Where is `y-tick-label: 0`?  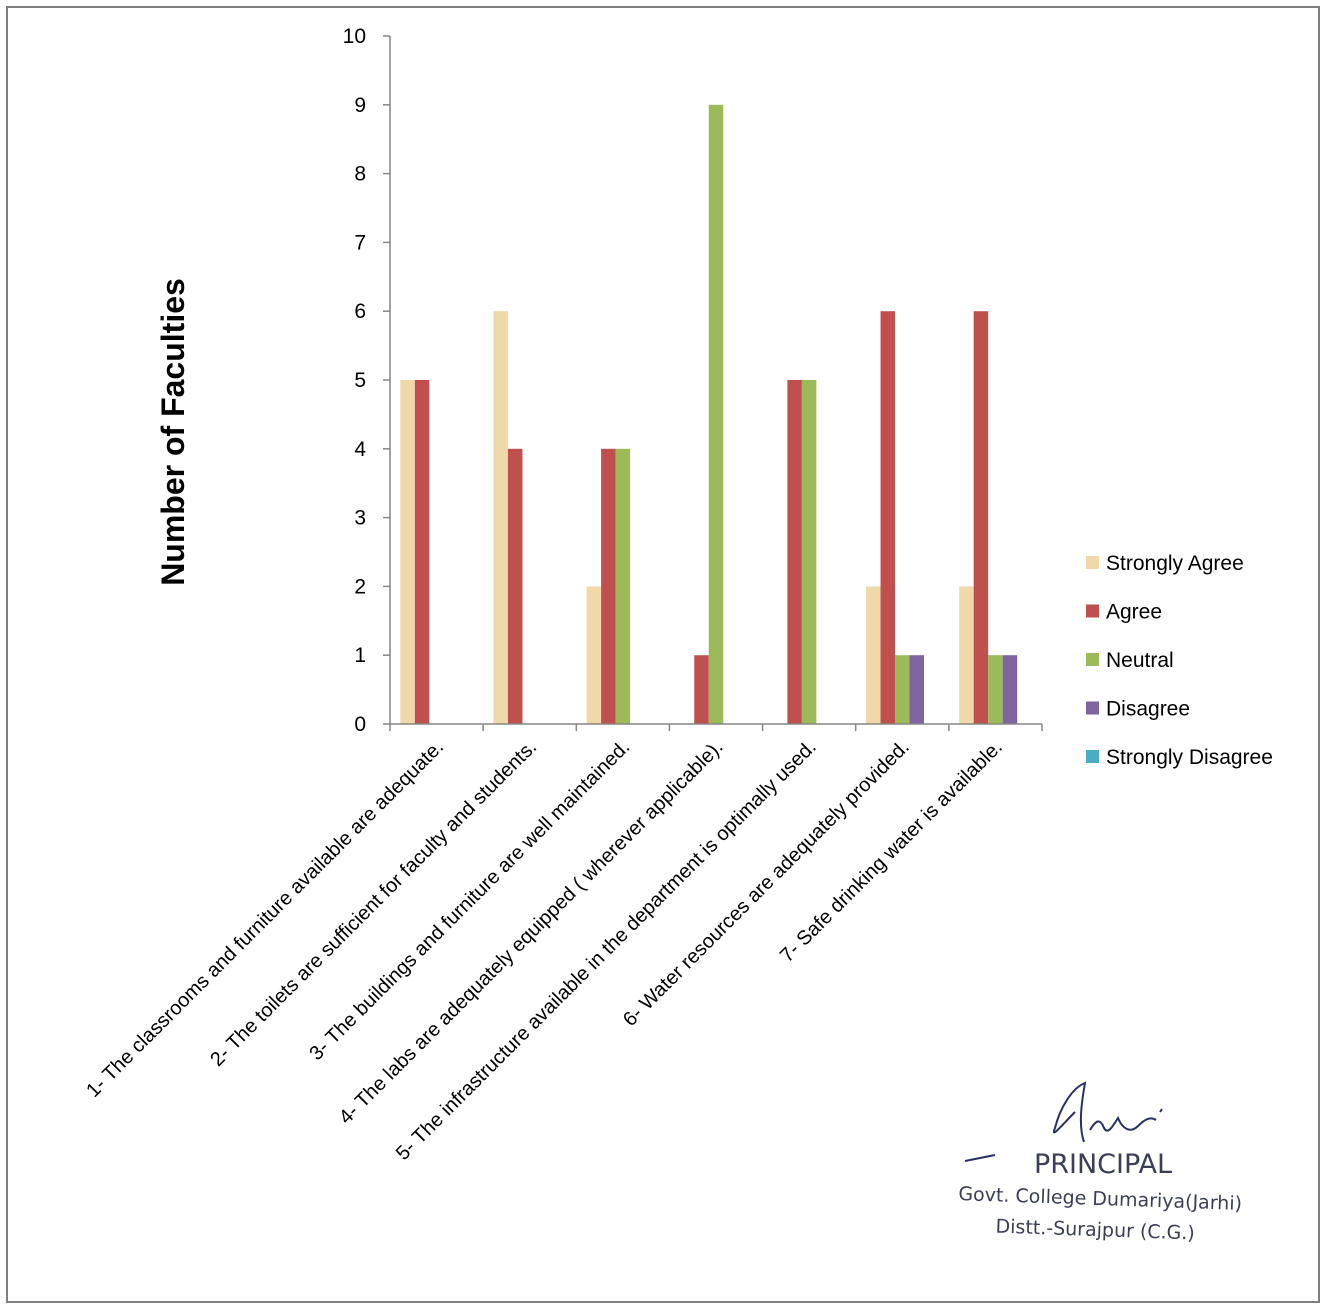
y-tick-label: 0 is located at coordinates (360, 724).